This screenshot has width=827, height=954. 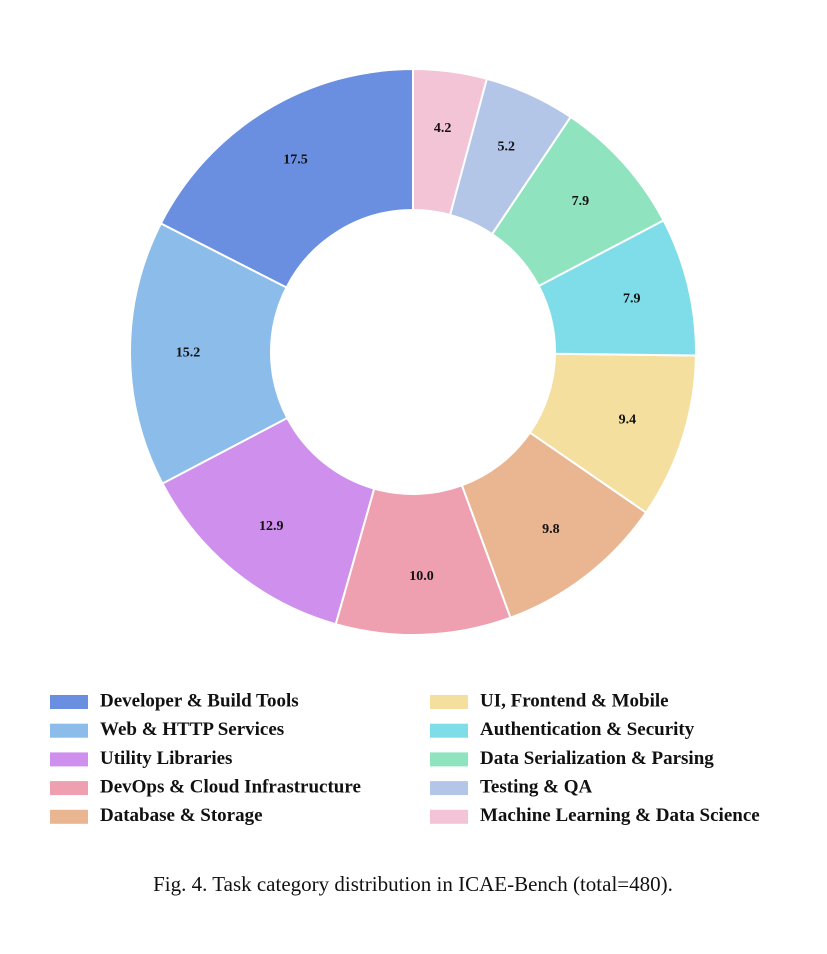 I want to click on legend-label: Database & Storage, so click(x=181, y=815).